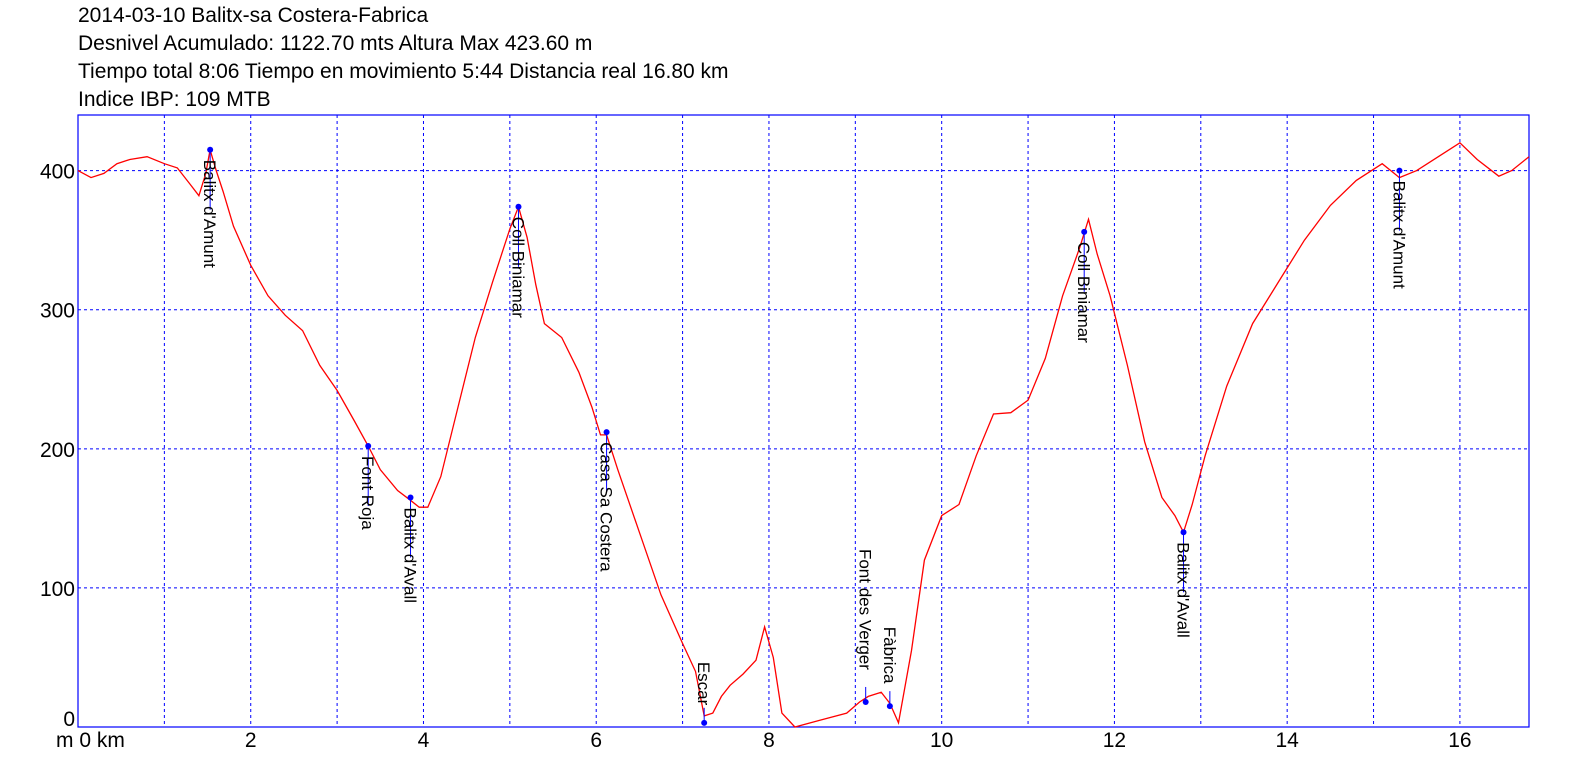 The height and width of the screenshot is (778, 1596). I want to click on waypoint-label: Fàbrica, so click(889, 655).